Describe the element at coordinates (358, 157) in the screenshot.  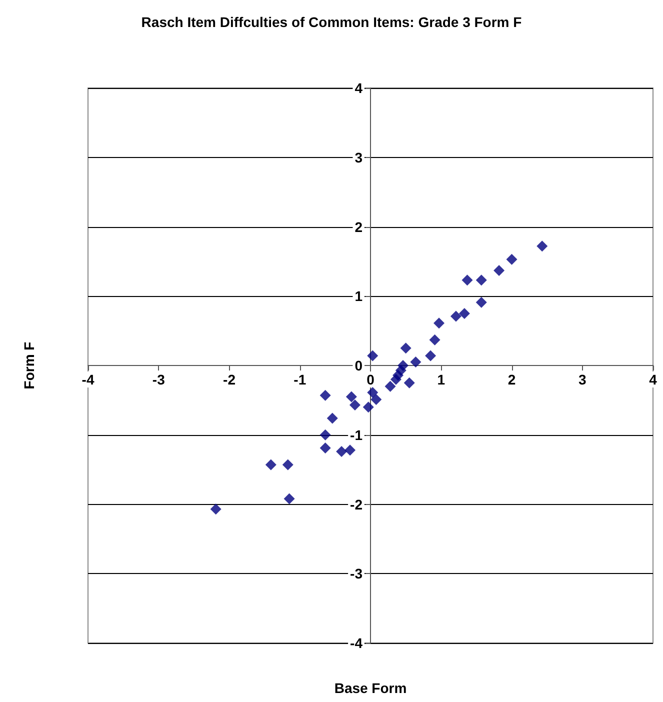
I see `y-tick-label: 3` at that location.